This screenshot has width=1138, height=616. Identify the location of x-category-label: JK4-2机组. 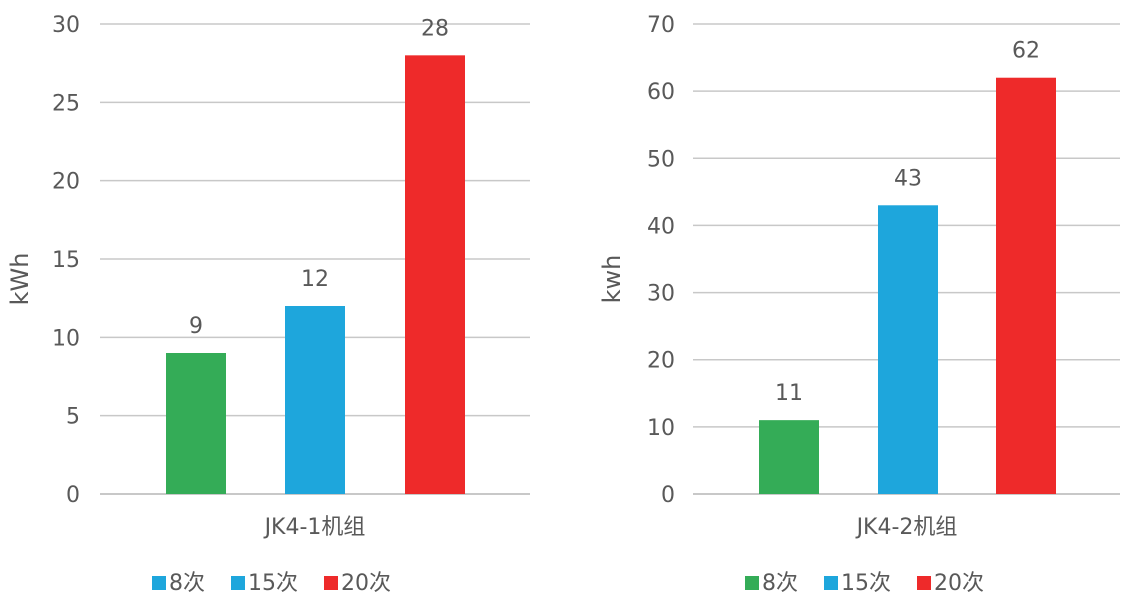
(906, 527).